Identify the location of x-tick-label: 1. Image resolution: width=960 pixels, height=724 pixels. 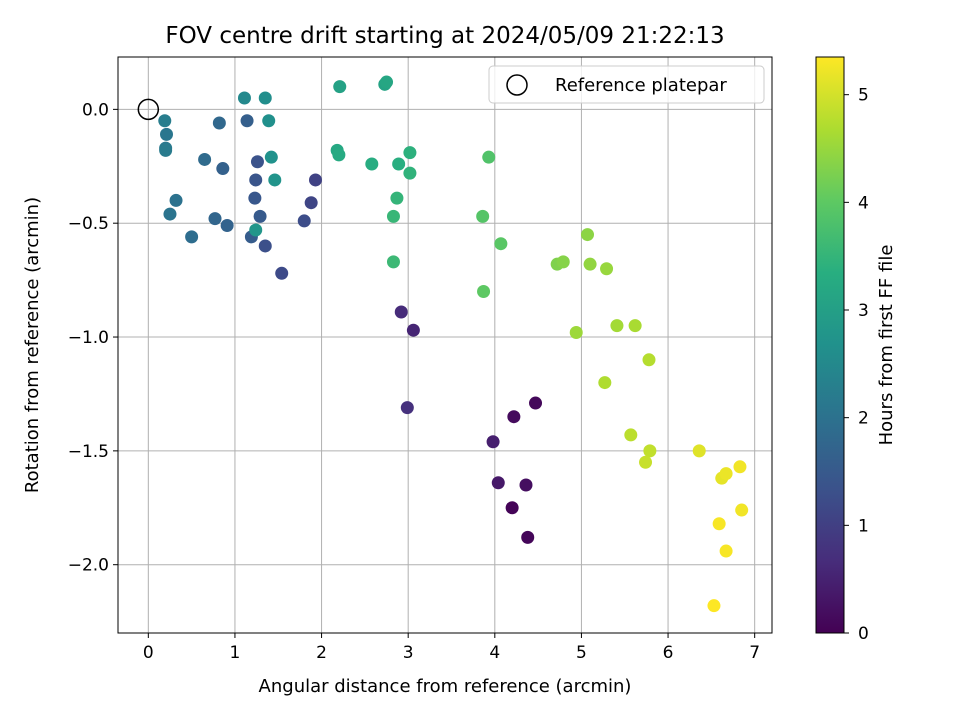
(235, 653).